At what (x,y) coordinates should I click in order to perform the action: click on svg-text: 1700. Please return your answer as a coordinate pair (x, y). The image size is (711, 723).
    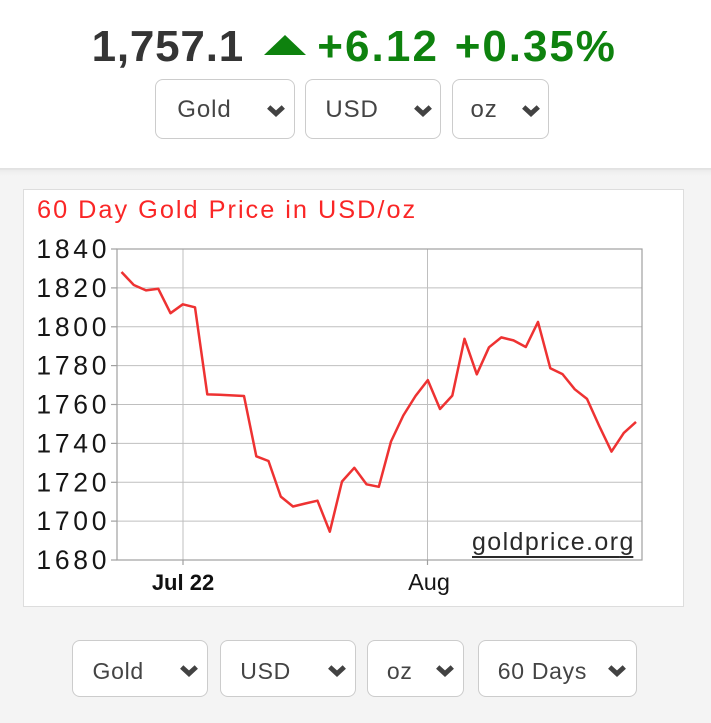
    Looking at the image, I should click on (73, 521).